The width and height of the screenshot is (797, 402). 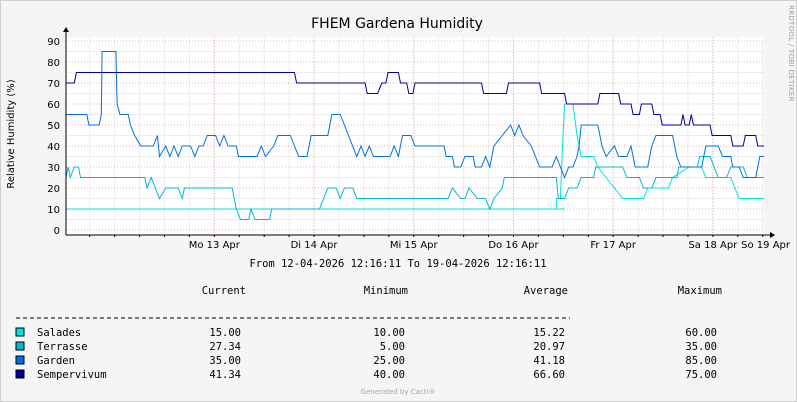 I want to click on legend-row: Sempervivum 41.34 40.00 66.60 75.00, so click(x=366, y=375).